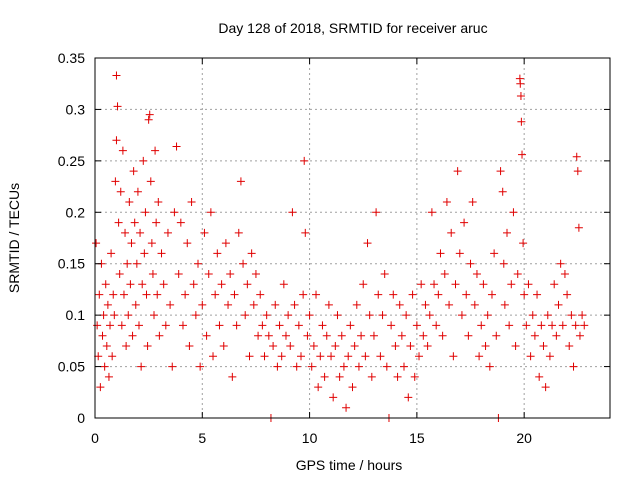  What do you see at coordinates (71, 58) in the screenshot?
I see `y-tick-label: 0.35` at bounding box center [71, 58].